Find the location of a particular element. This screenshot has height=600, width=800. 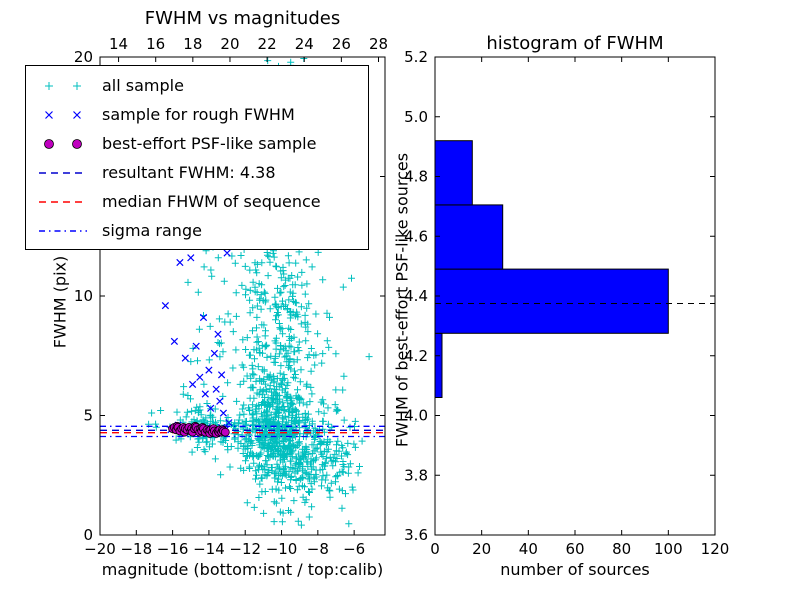

scatter-ylabel: FWHM (pix) is located at coordinates (60, 302).